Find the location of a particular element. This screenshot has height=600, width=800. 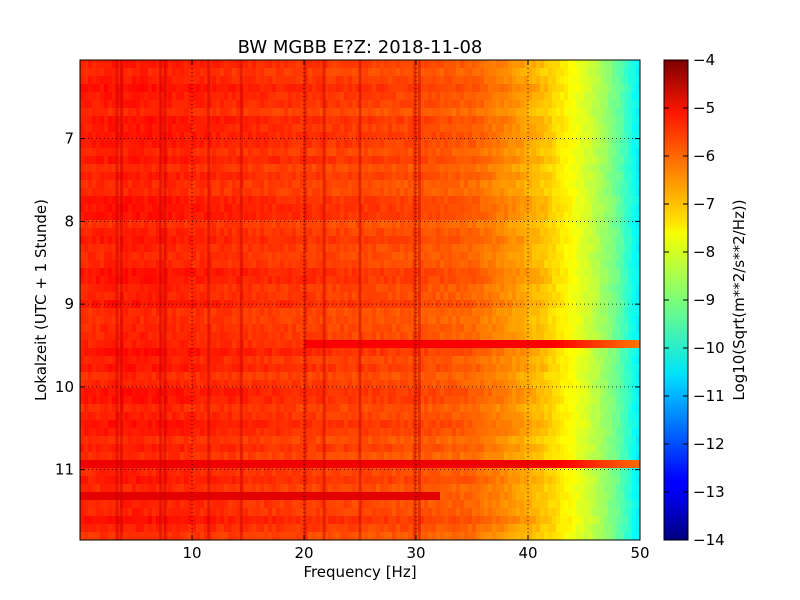

y-axis-label: Lokalzeit (UTC + 1 Stunde) is located at coordinates (41, 300).